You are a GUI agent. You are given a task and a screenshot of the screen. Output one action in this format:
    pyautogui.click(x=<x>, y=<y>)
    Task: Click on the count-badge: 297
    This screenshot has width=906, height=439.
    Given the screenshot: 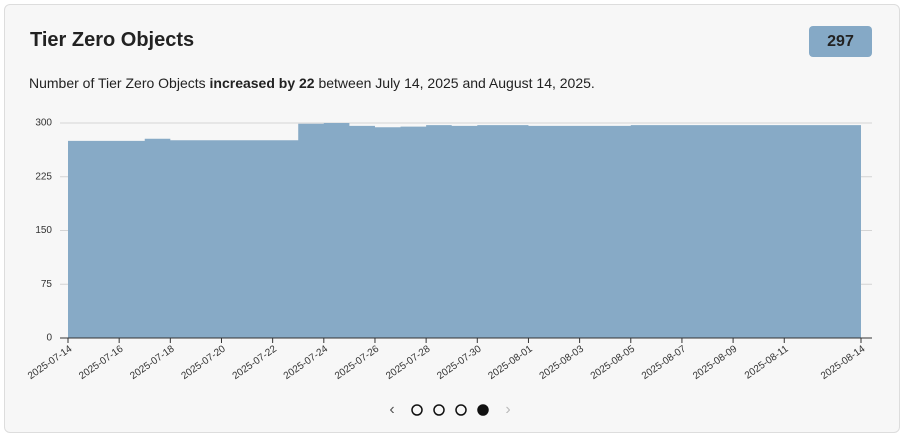 What is the action you would take?
    pyautogui.click(x=840, y=41)
    